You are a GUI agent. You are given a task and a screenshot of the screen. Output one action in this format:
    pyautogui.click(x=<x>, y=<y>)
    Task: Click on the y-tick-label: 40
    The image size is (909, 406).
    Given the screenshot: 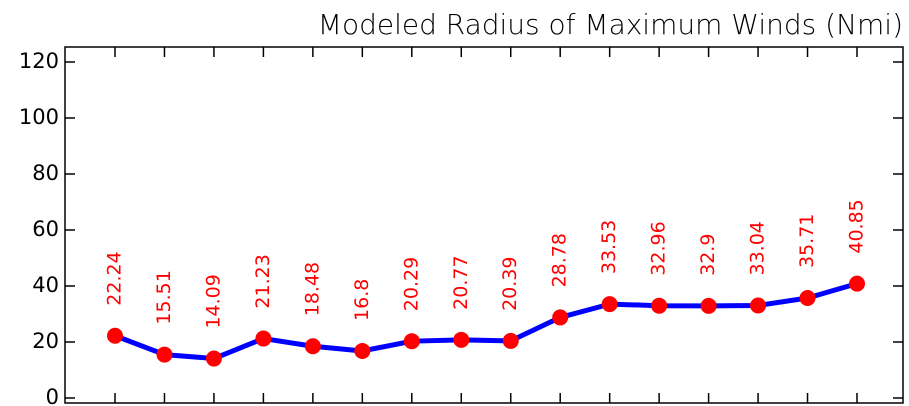 What is the action you would take?
    pyautogui.click(x=45, y=285)
    